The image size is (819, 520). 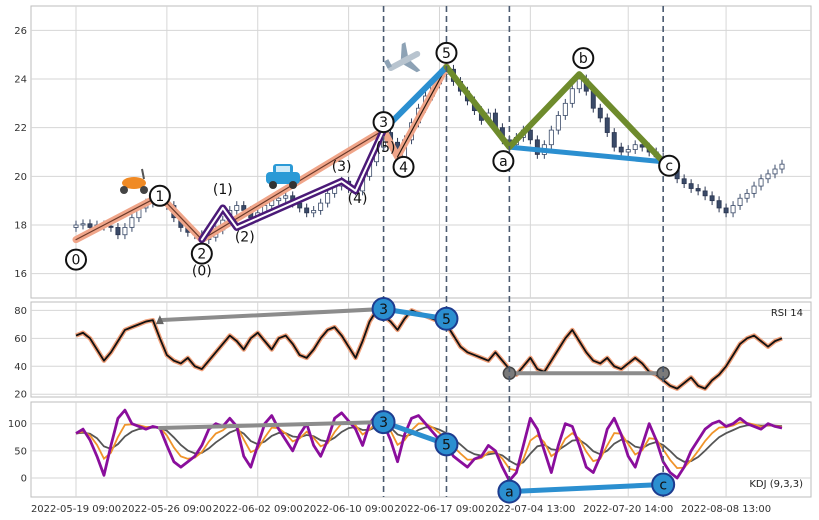 What do you see at coordinates (439, 509) in the screenshot?
I see `x-tick-label: 2022-06-17 09:00` at bounding box center [439, 509].